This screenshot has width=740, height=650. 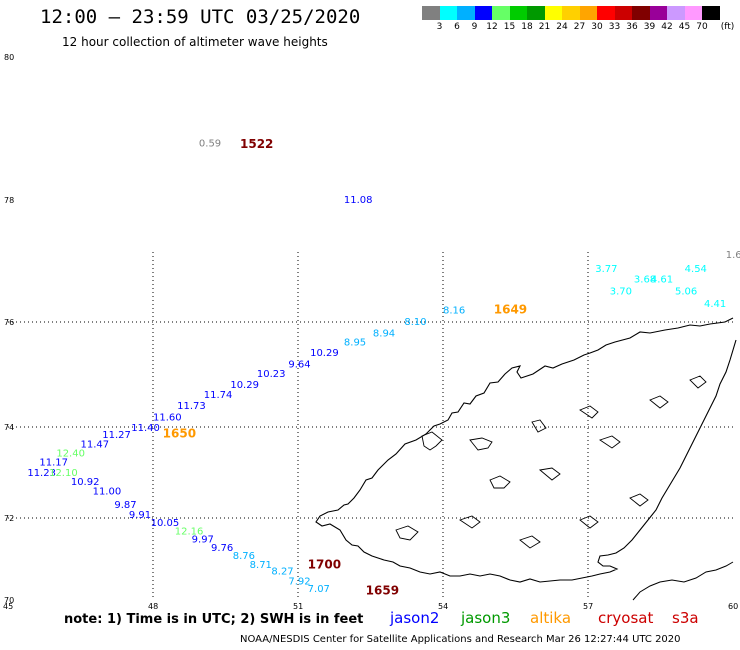 I want to click on latitude-tick-label: 70, so click(x=9, y=600).